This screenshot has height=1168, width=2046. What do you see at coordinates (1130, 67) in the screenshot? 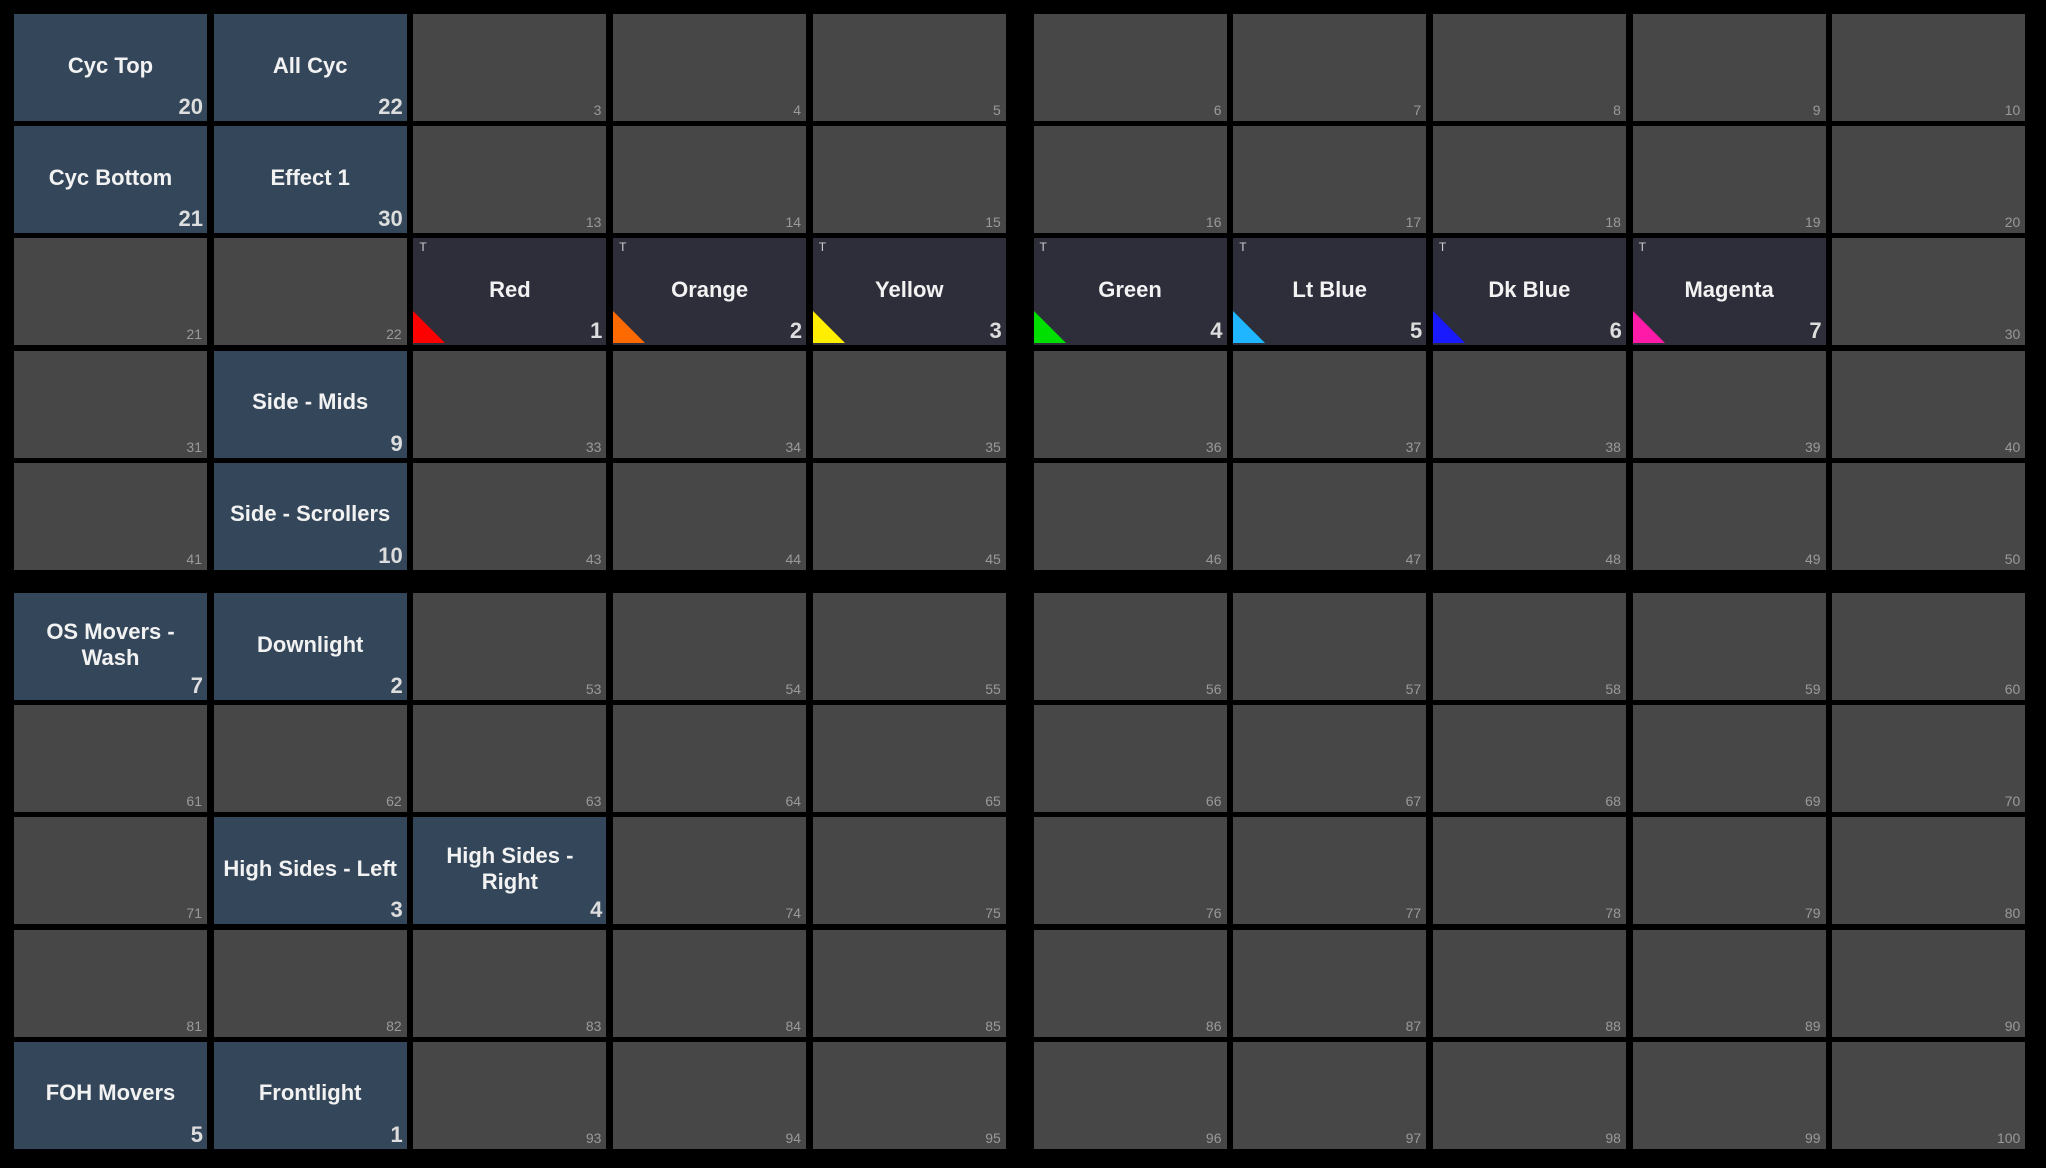
I see `empty-button: 6` at bounding box center [1130, 67].